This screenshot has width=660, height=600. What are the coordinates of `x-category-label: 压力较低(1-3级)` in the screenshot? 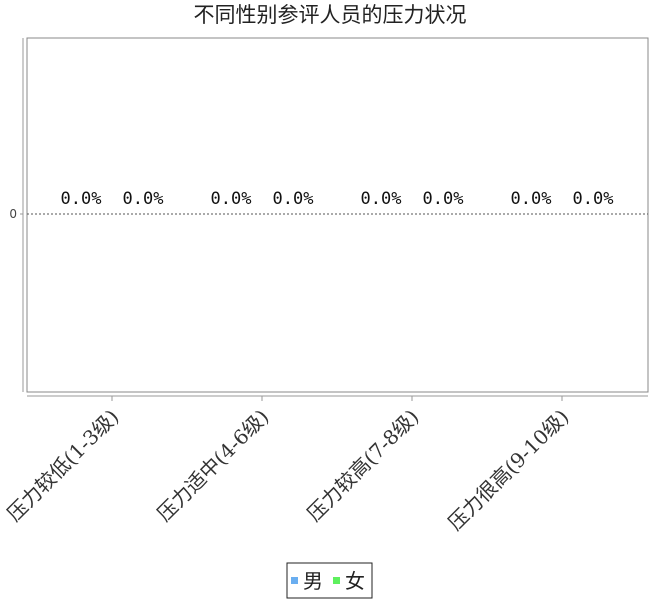 It's located at (62, 465).